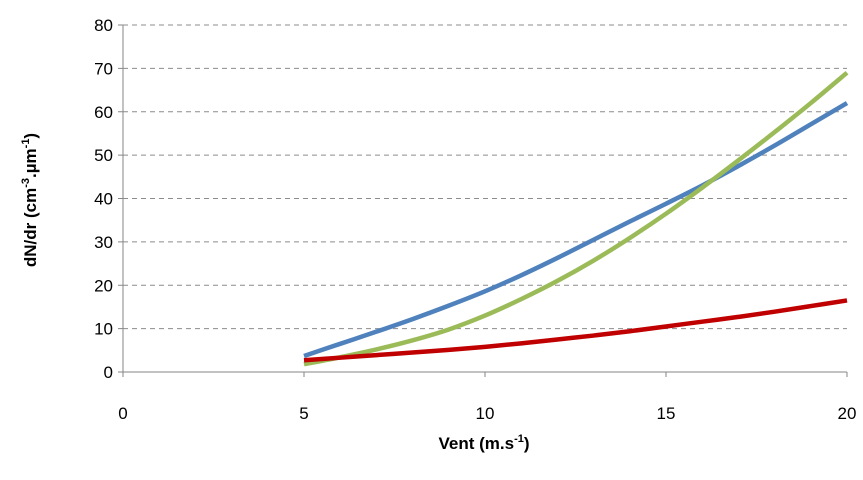 The width and height of the screenshot is (863, 480). Describe the element at coordinates (103, 25) in the screenshot. I see `y-tick-label-80: 80` at that location.